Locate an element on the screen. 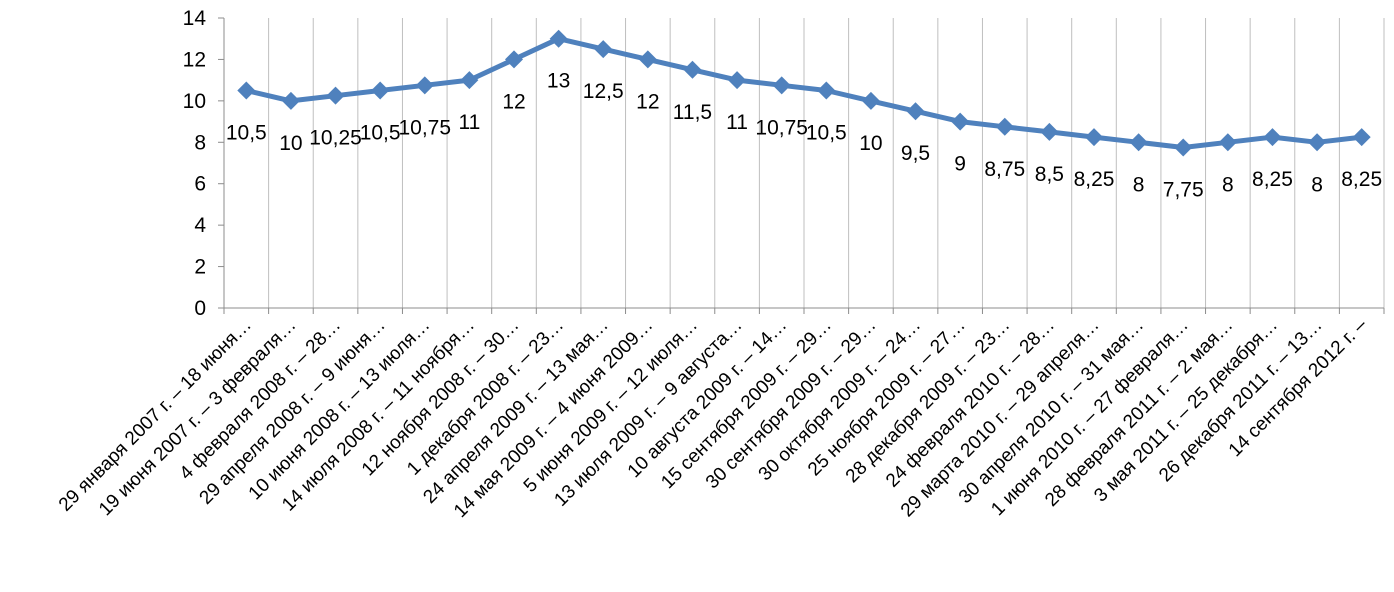 Image resolution: width=1394 pixels, height=592 pixels. y-tick-label: 0 is located at coordinates (200, 308).